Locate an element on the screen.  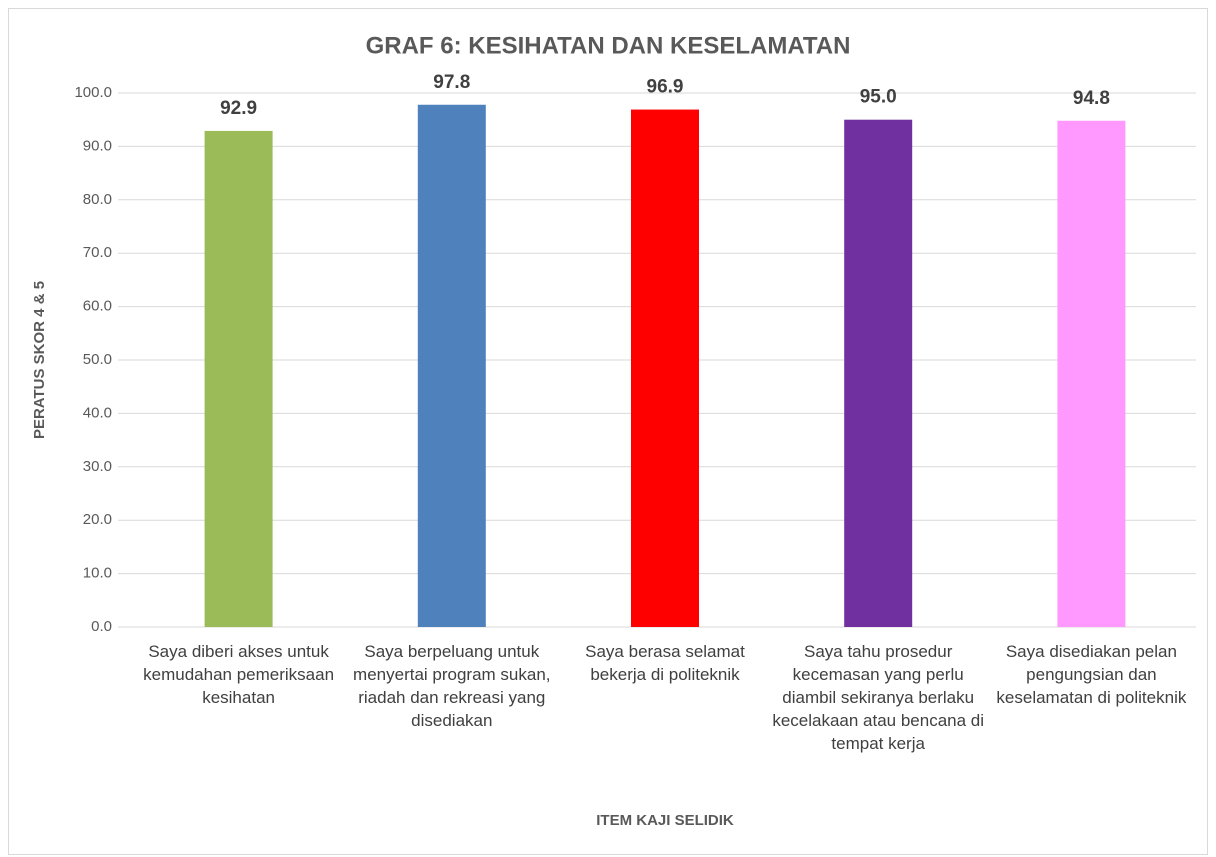
y-tick-label: 30.0 is located at coordinates (97, 466).